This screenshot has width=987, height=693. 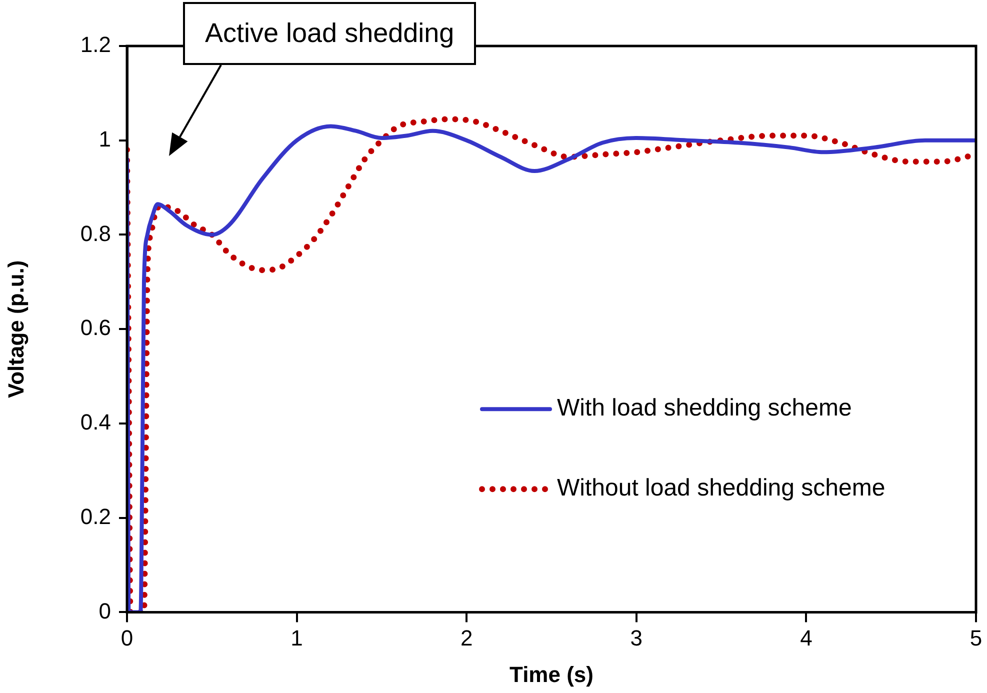 What do you see at coordinates (95, 327) in the screenshot?
I see `y-tick-label: 0.6` at bounding box center [95, 327].